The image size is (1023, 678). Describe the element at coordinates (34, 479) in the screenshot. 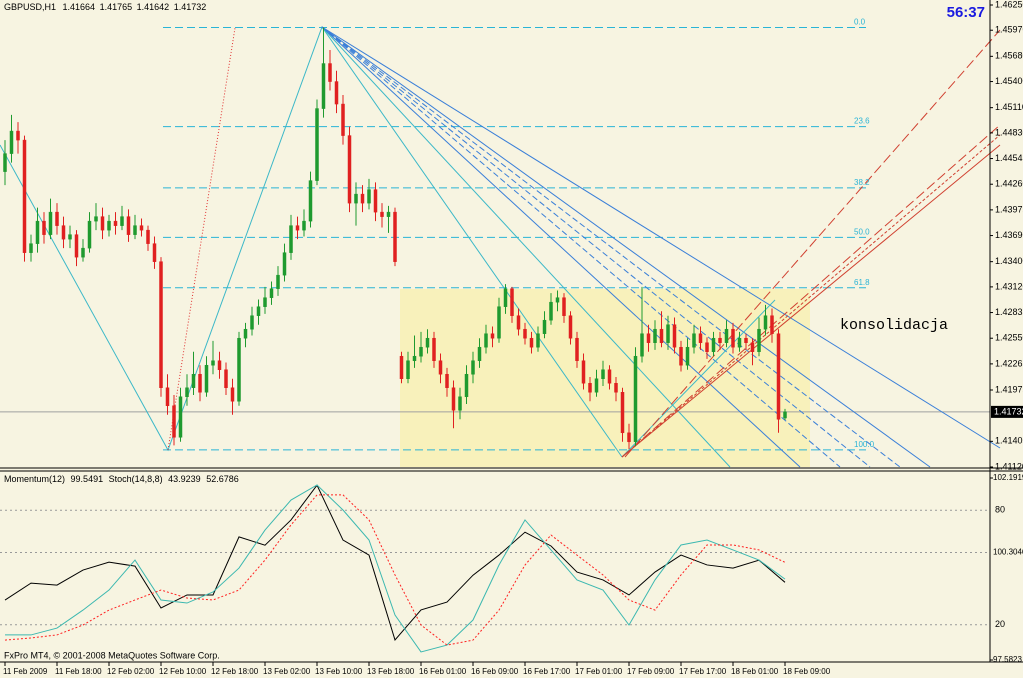

I see `indicator-name: Momentum(12)` at that location.